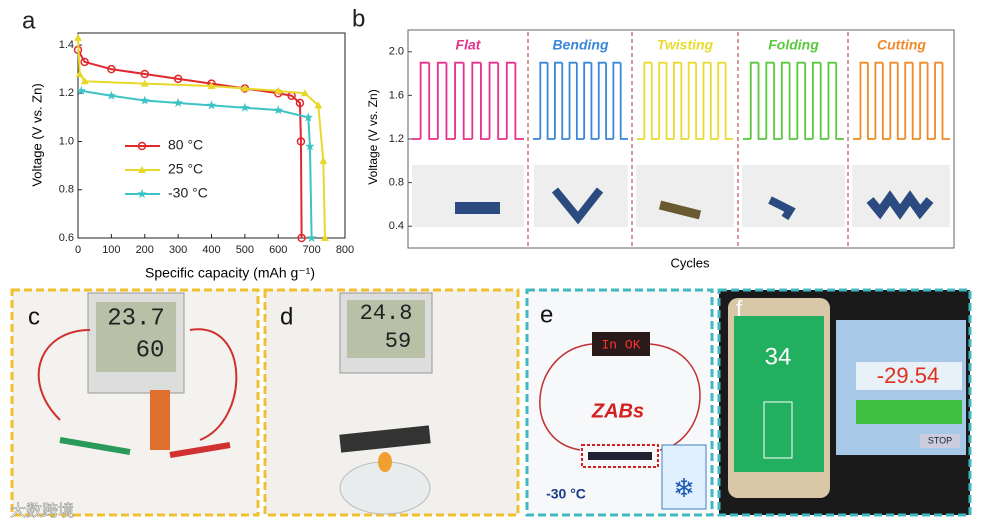  I want to click on y-tick-label: 0.6, so click(66, 238).